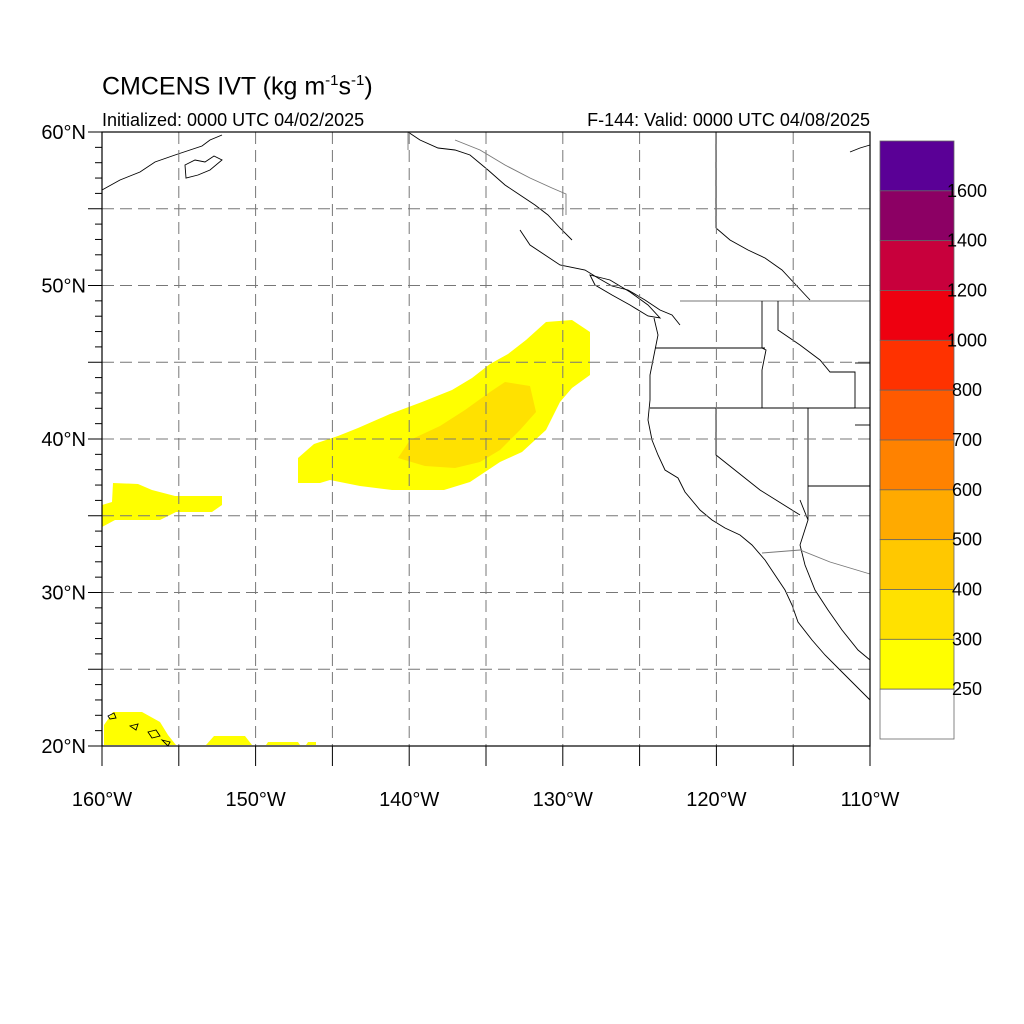 The height and width of the screenshot is (1024, 1024). What do you see at coordinates (967, 340) in the screenshot?
I see `colorbar-label: 1000` at bounding box center [967, 340].